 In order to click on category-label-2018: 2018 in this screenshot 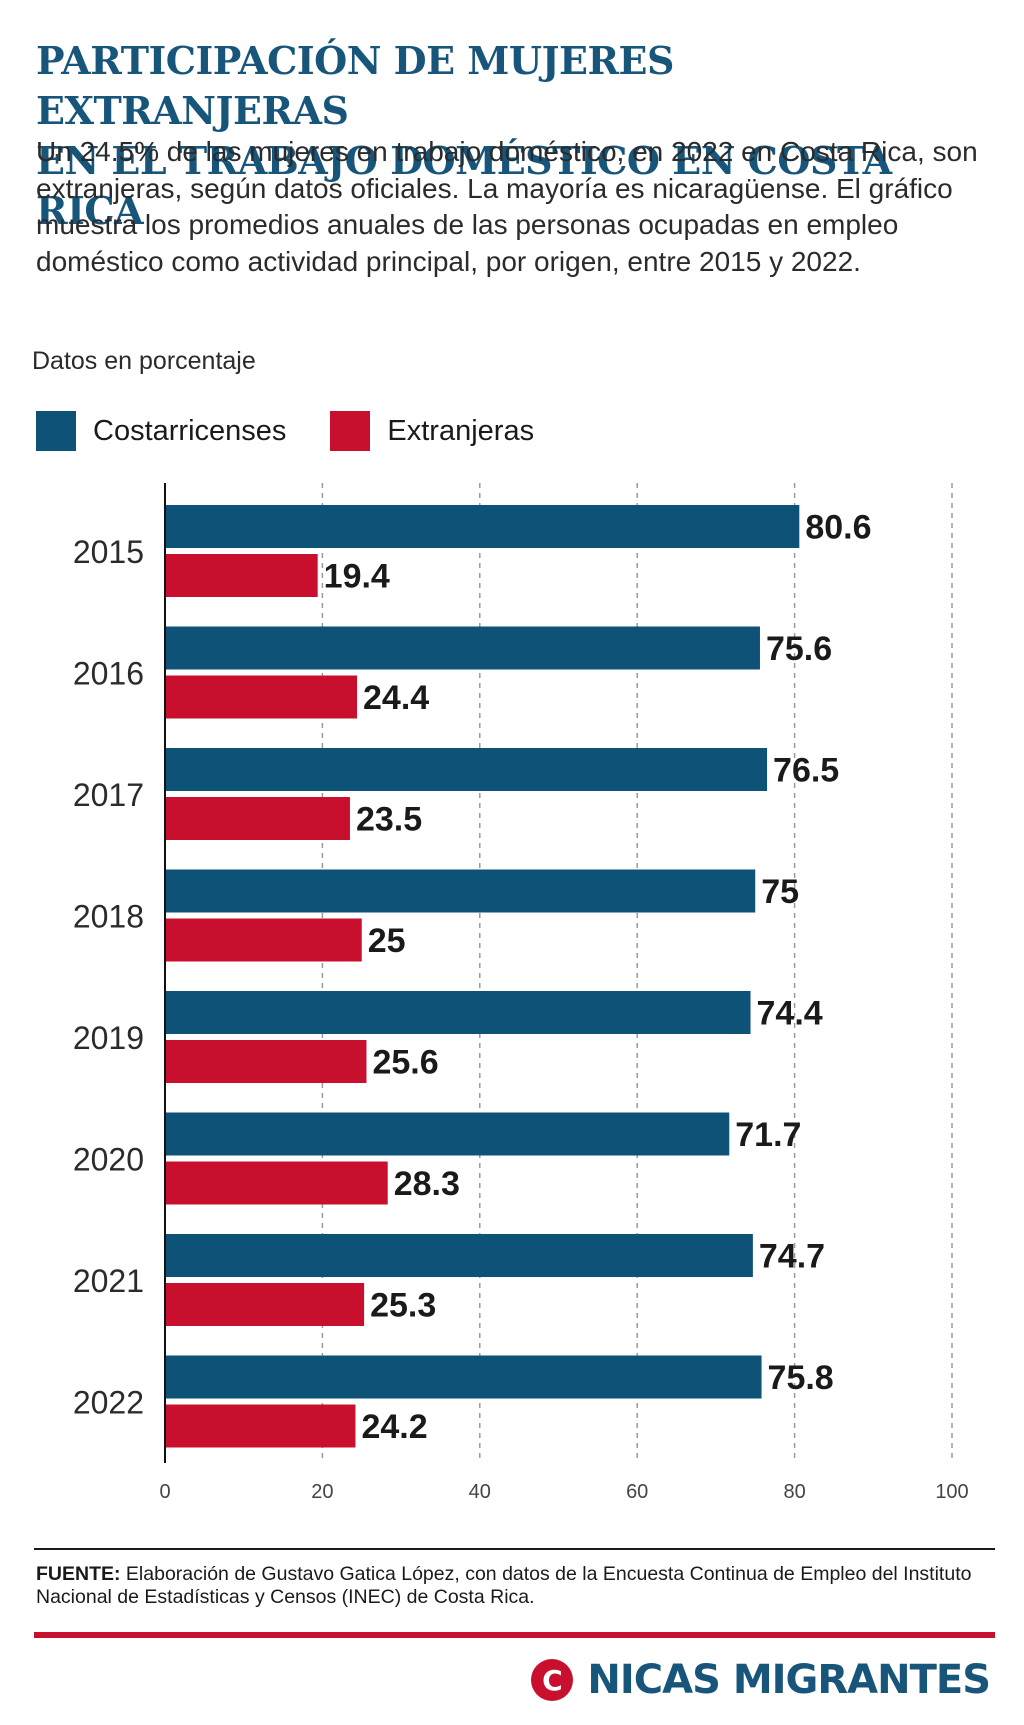, I will do `click(108, 917)`.